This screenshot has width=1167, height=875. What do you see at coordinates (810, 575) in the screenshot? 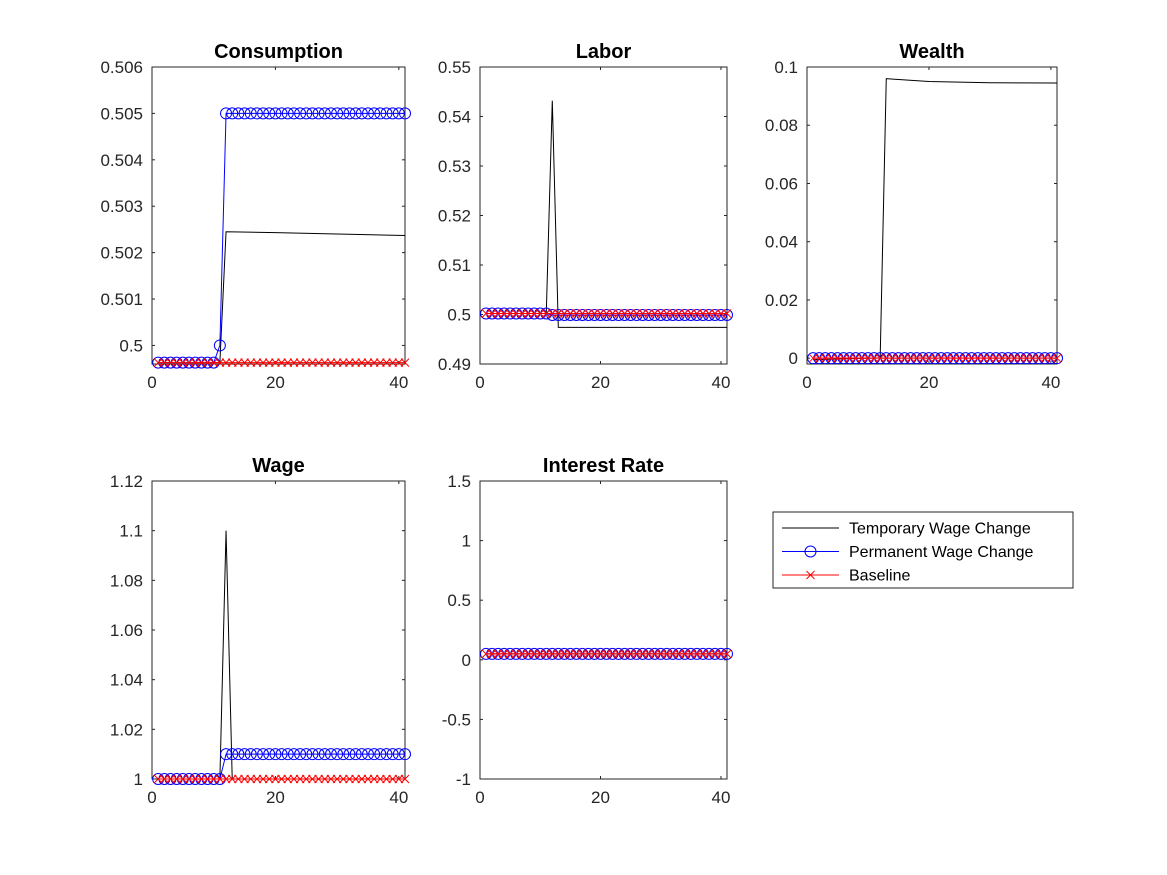
I see `legend-cross-marker` at bounding box center [810, 575].